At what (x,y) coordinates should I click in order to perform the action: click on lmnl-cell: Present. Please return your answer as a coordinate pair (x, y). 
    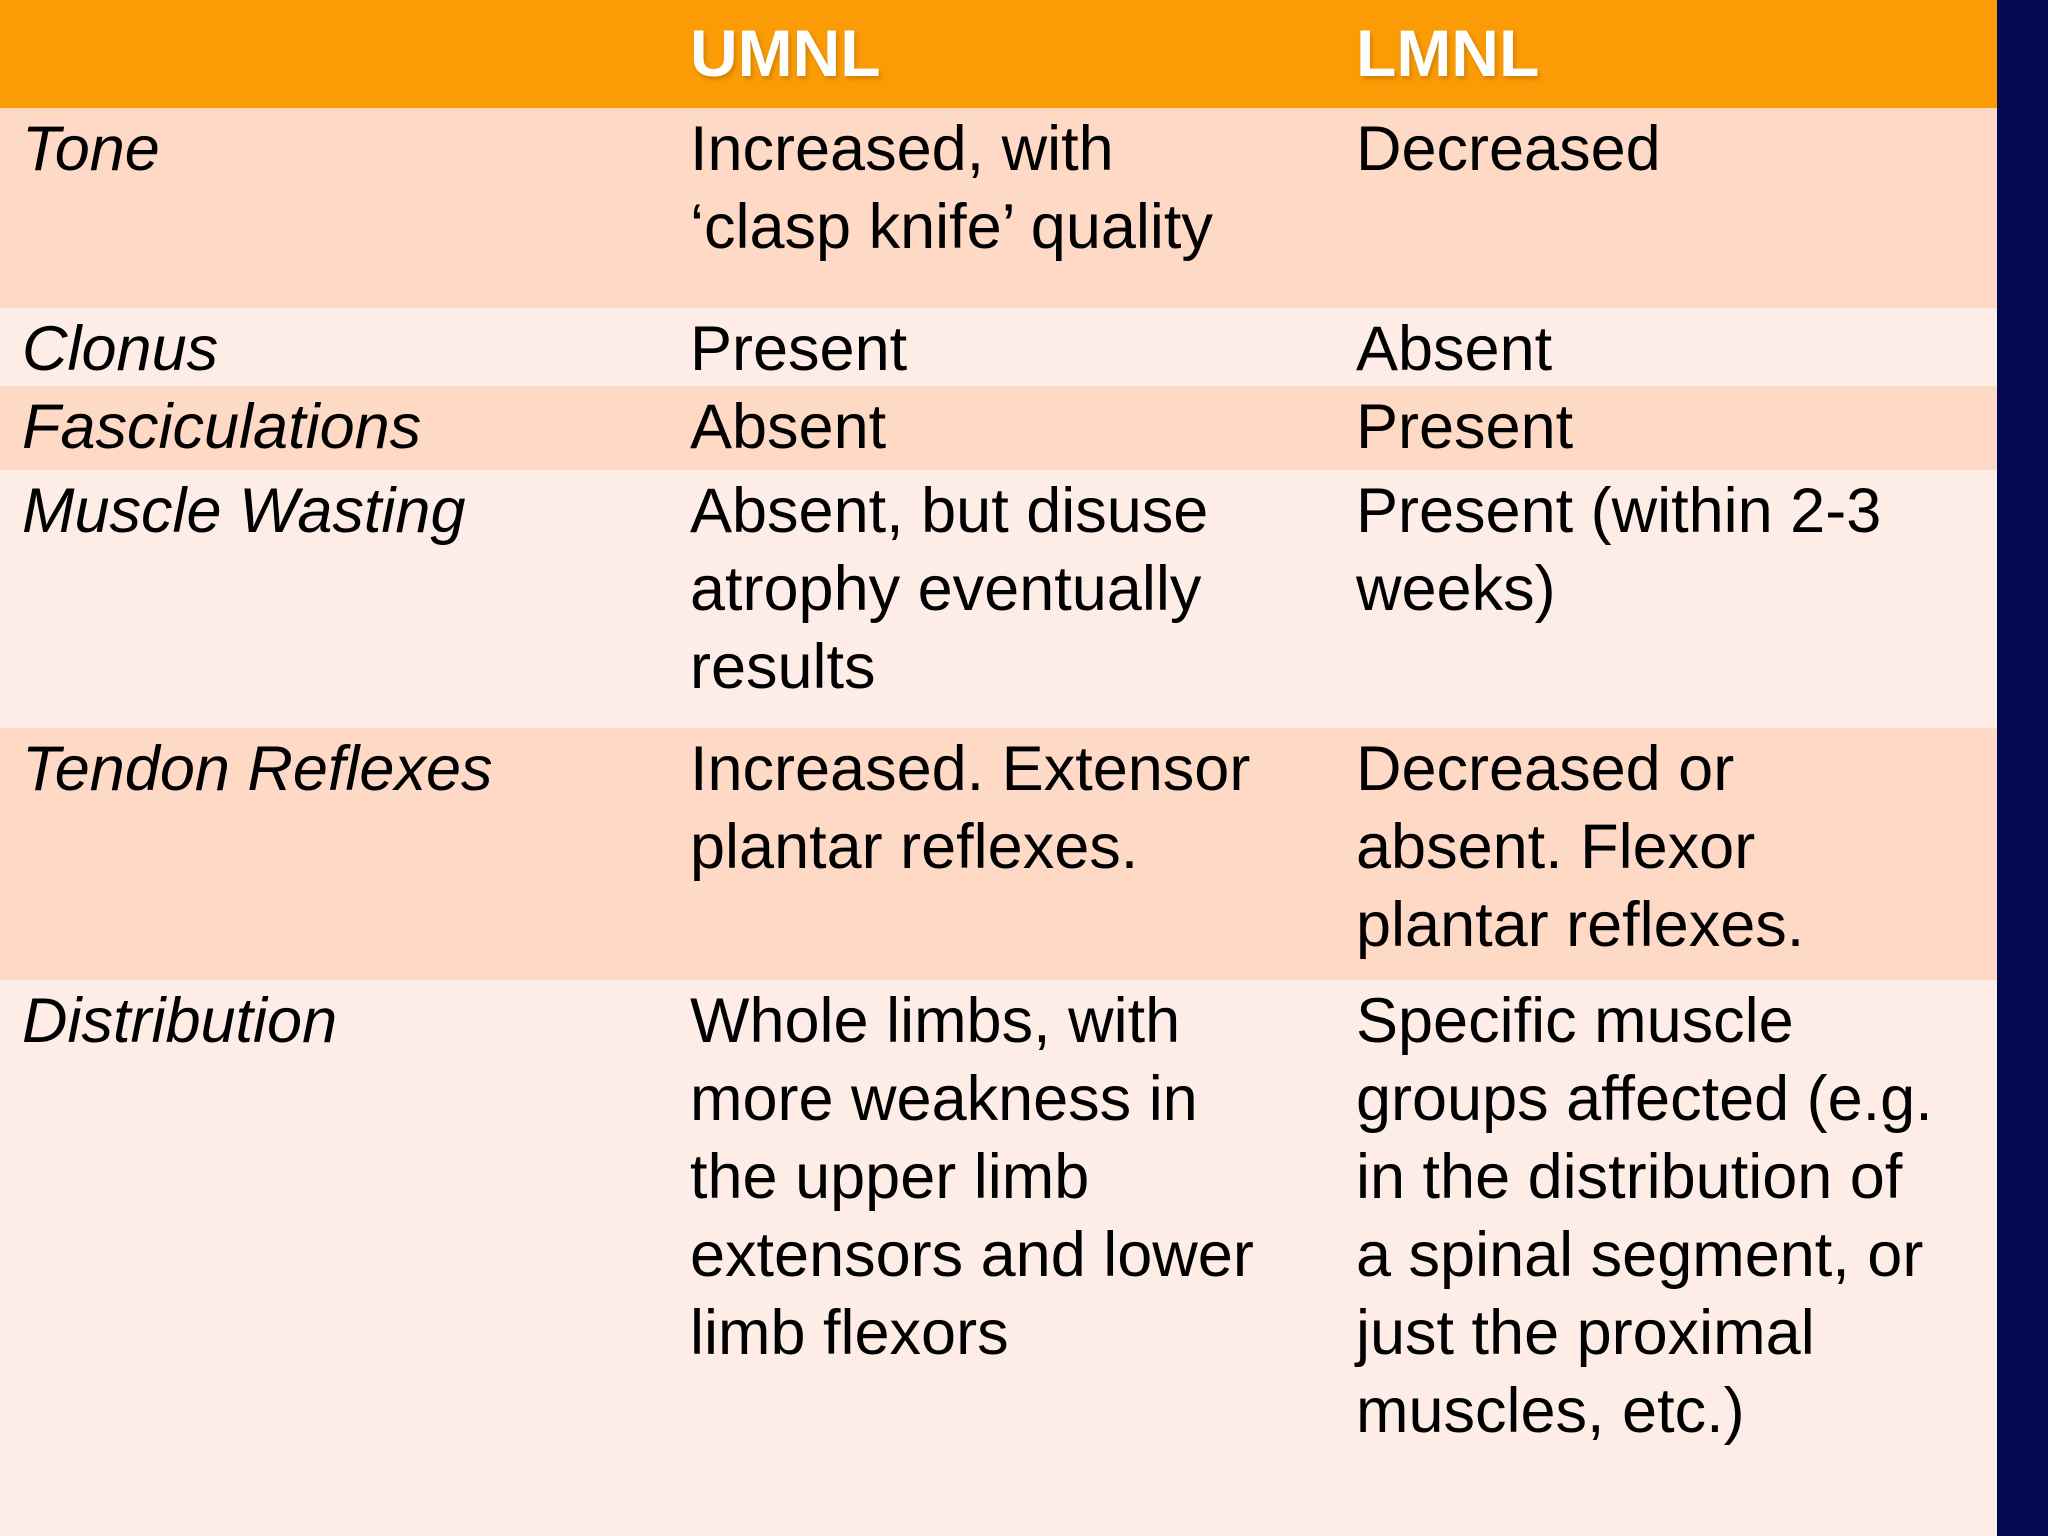
    Looking at the image, I should click on (1465, 427).